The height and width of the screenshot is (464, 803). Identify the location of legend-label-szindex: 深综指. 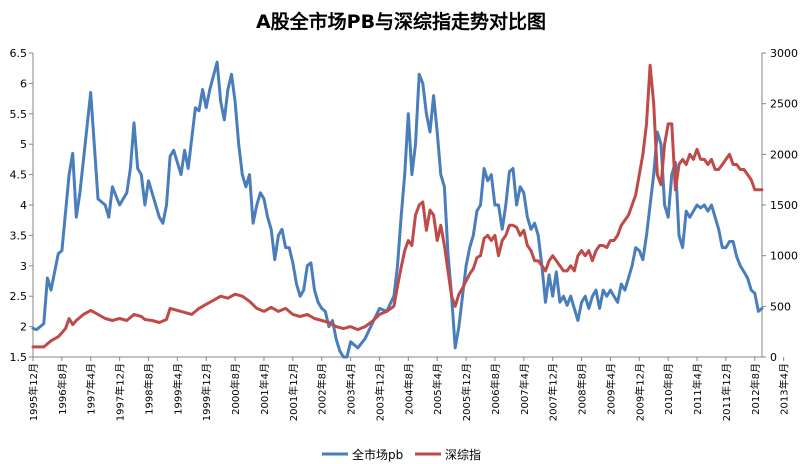
(463, 454).